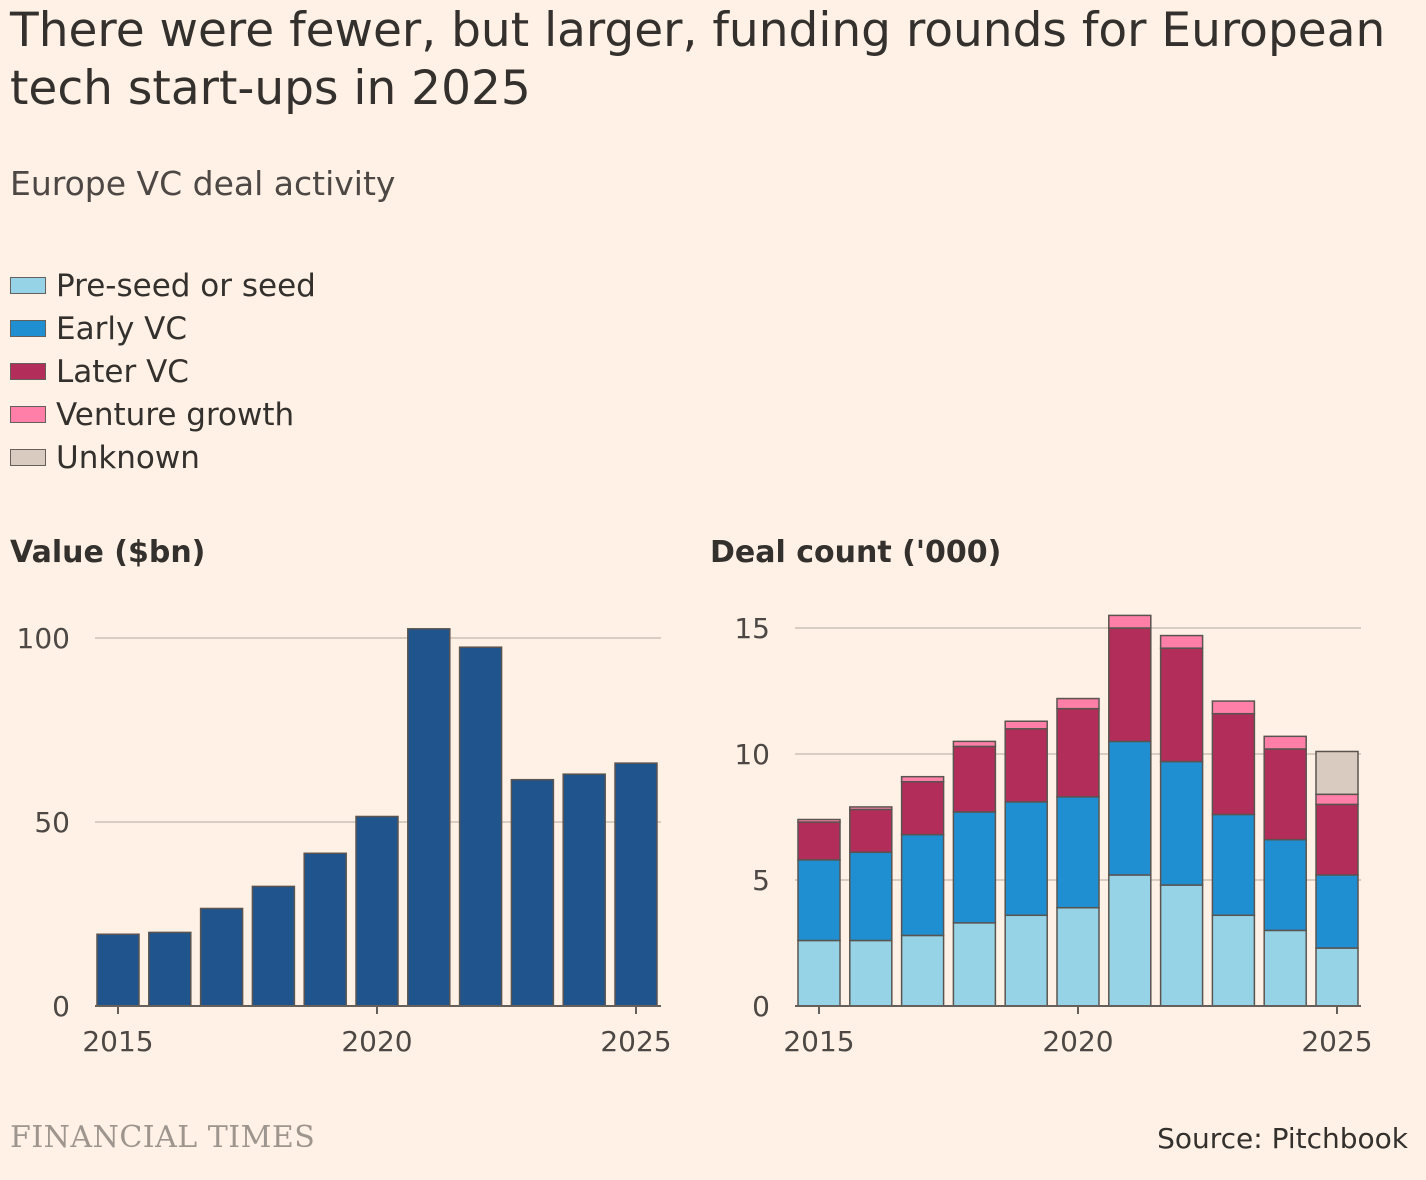 This screenshot has height=1180, width=1426. What do you see at coordinates (175, 414) in the screenshot?
I see `legend-label-venture-growth: Venture growth` at bounding box center [175, 414].